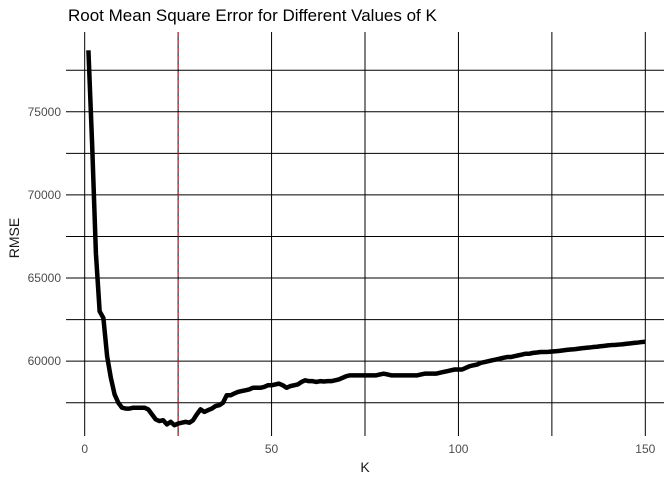 The image size is (672, 480). What do you see at coordinates (645, 449) in the screenshot?
I see `x-tick-label: 150` at bounding box center [645, 449].